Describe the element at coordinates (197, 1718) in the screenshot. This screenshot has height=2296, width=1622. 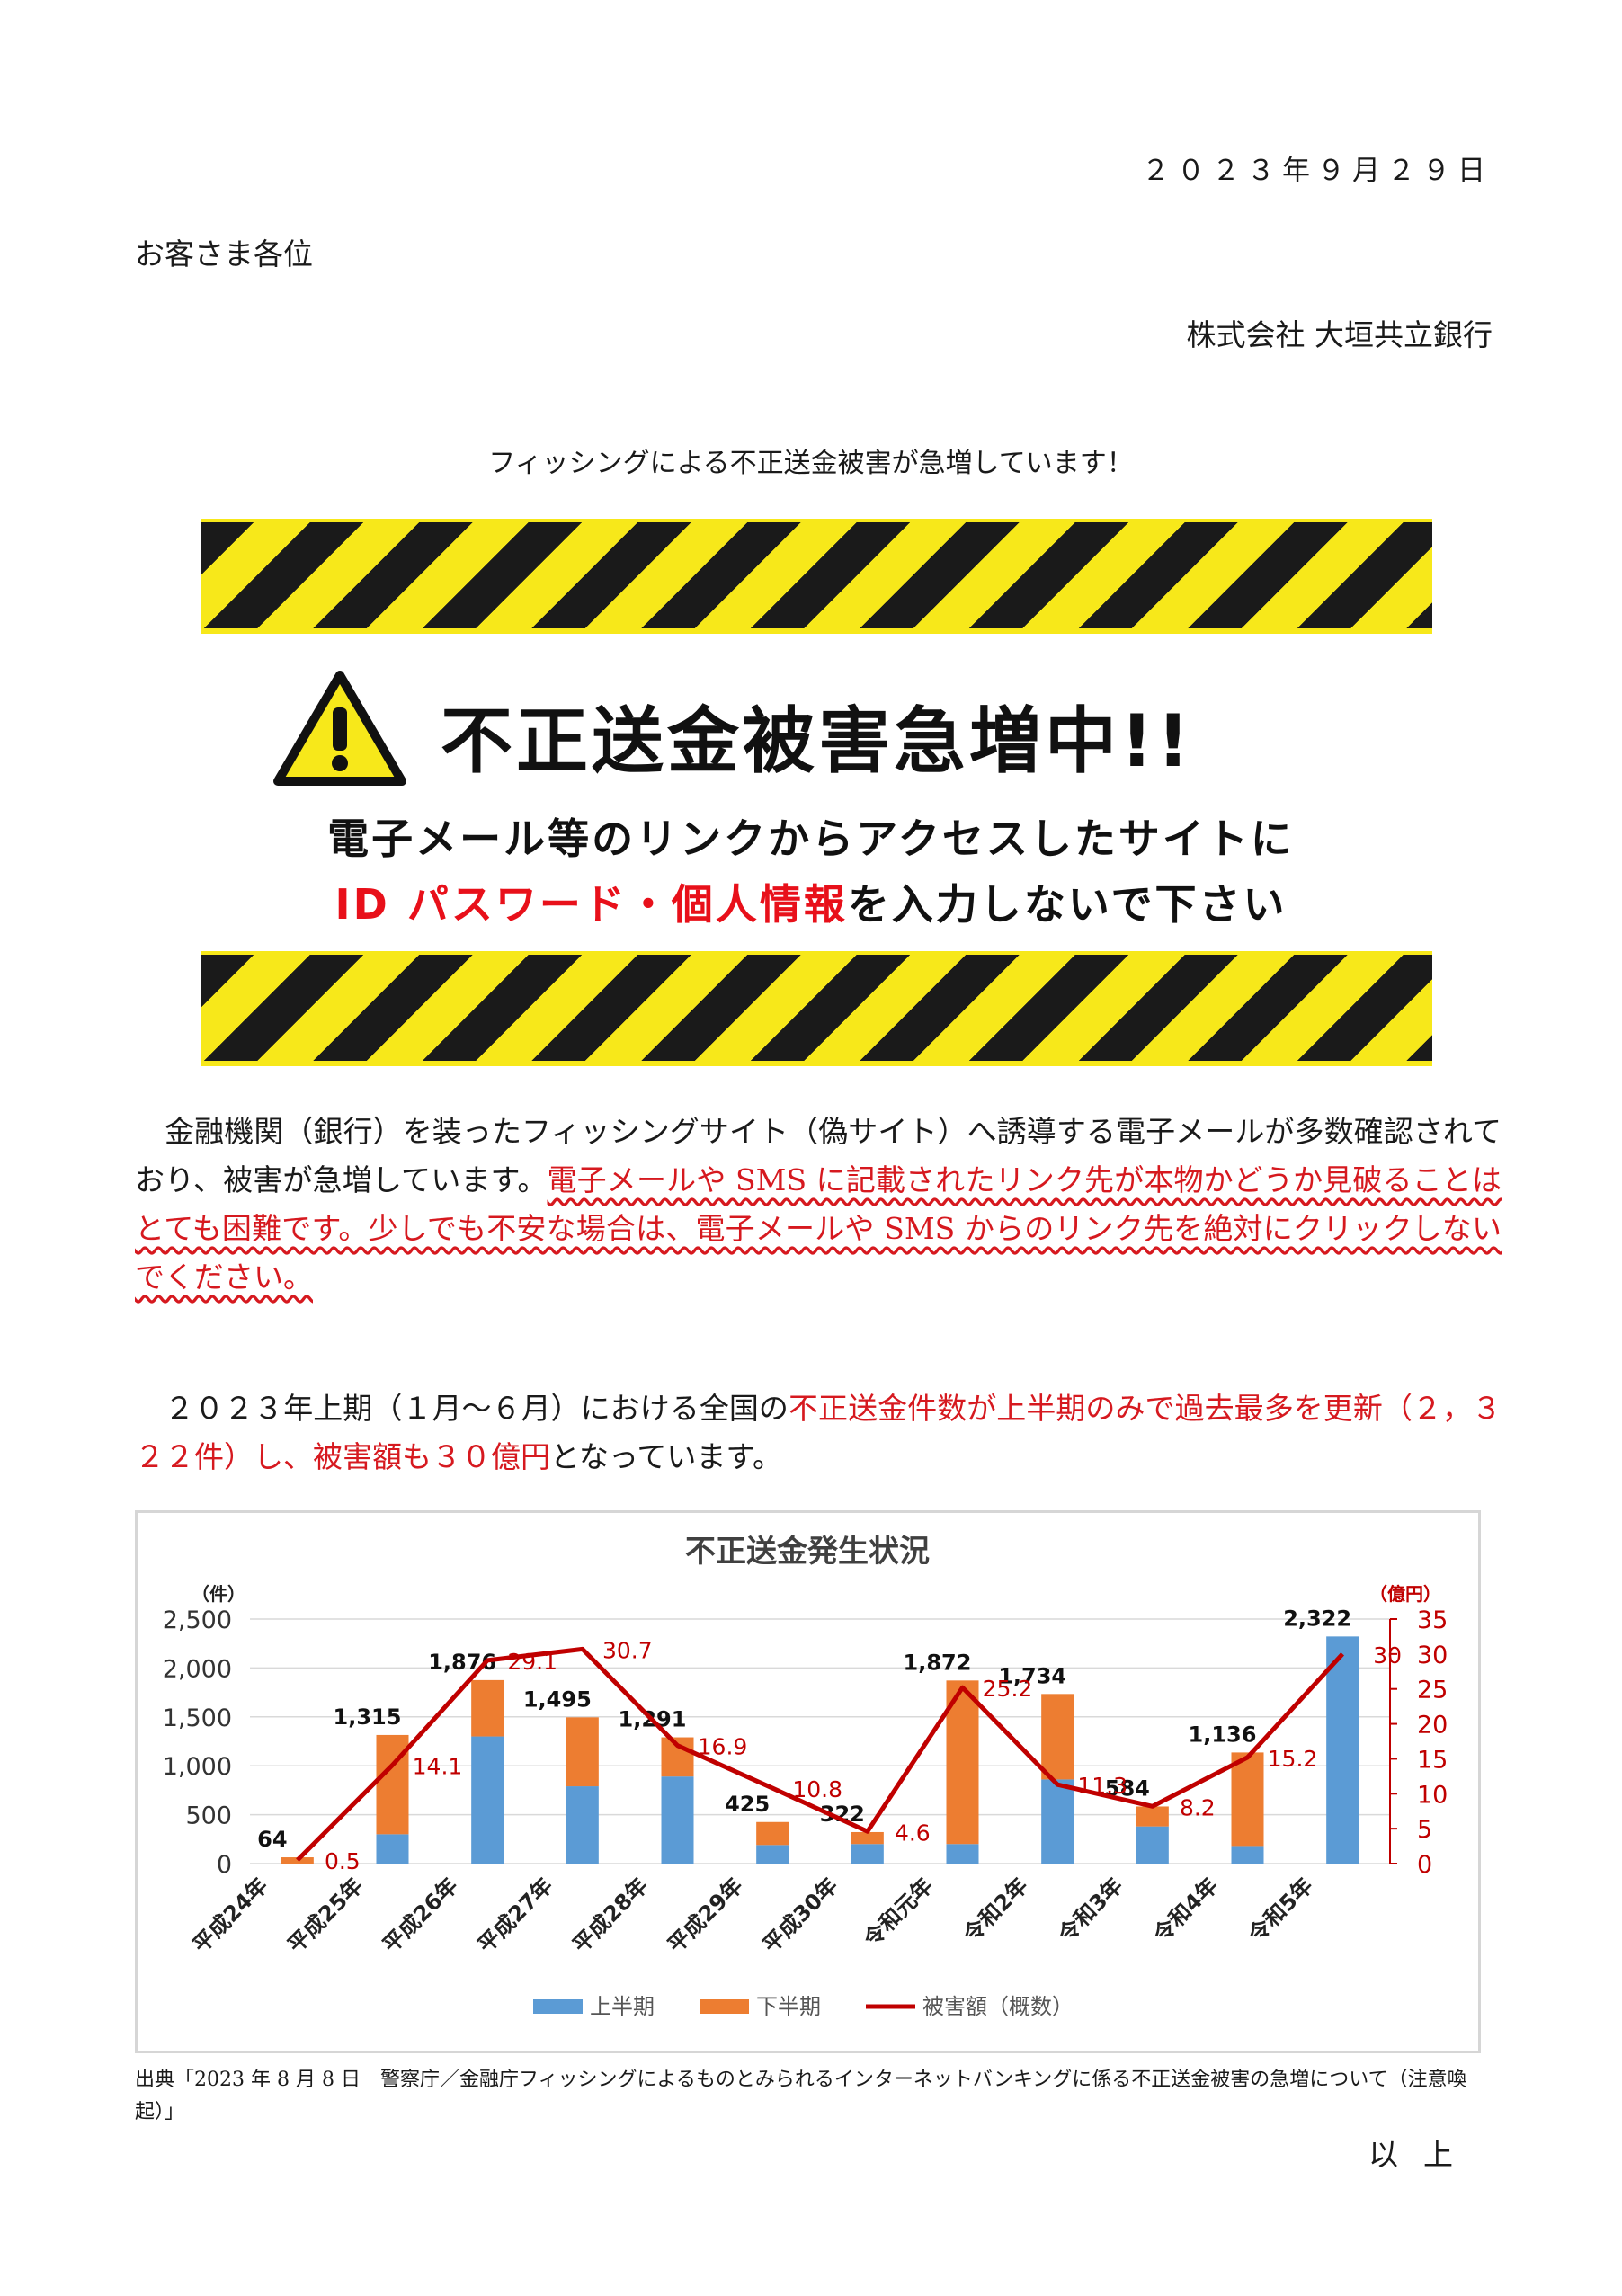
I see `y-tick-left: 1,500` at that location.